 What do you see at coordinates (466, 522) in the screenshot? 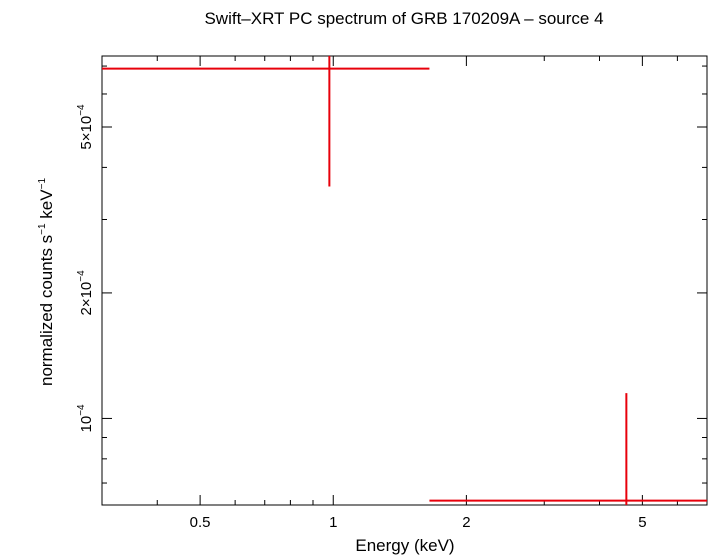
I see `x-tick-label: 2` at bounding box center [466, 522].